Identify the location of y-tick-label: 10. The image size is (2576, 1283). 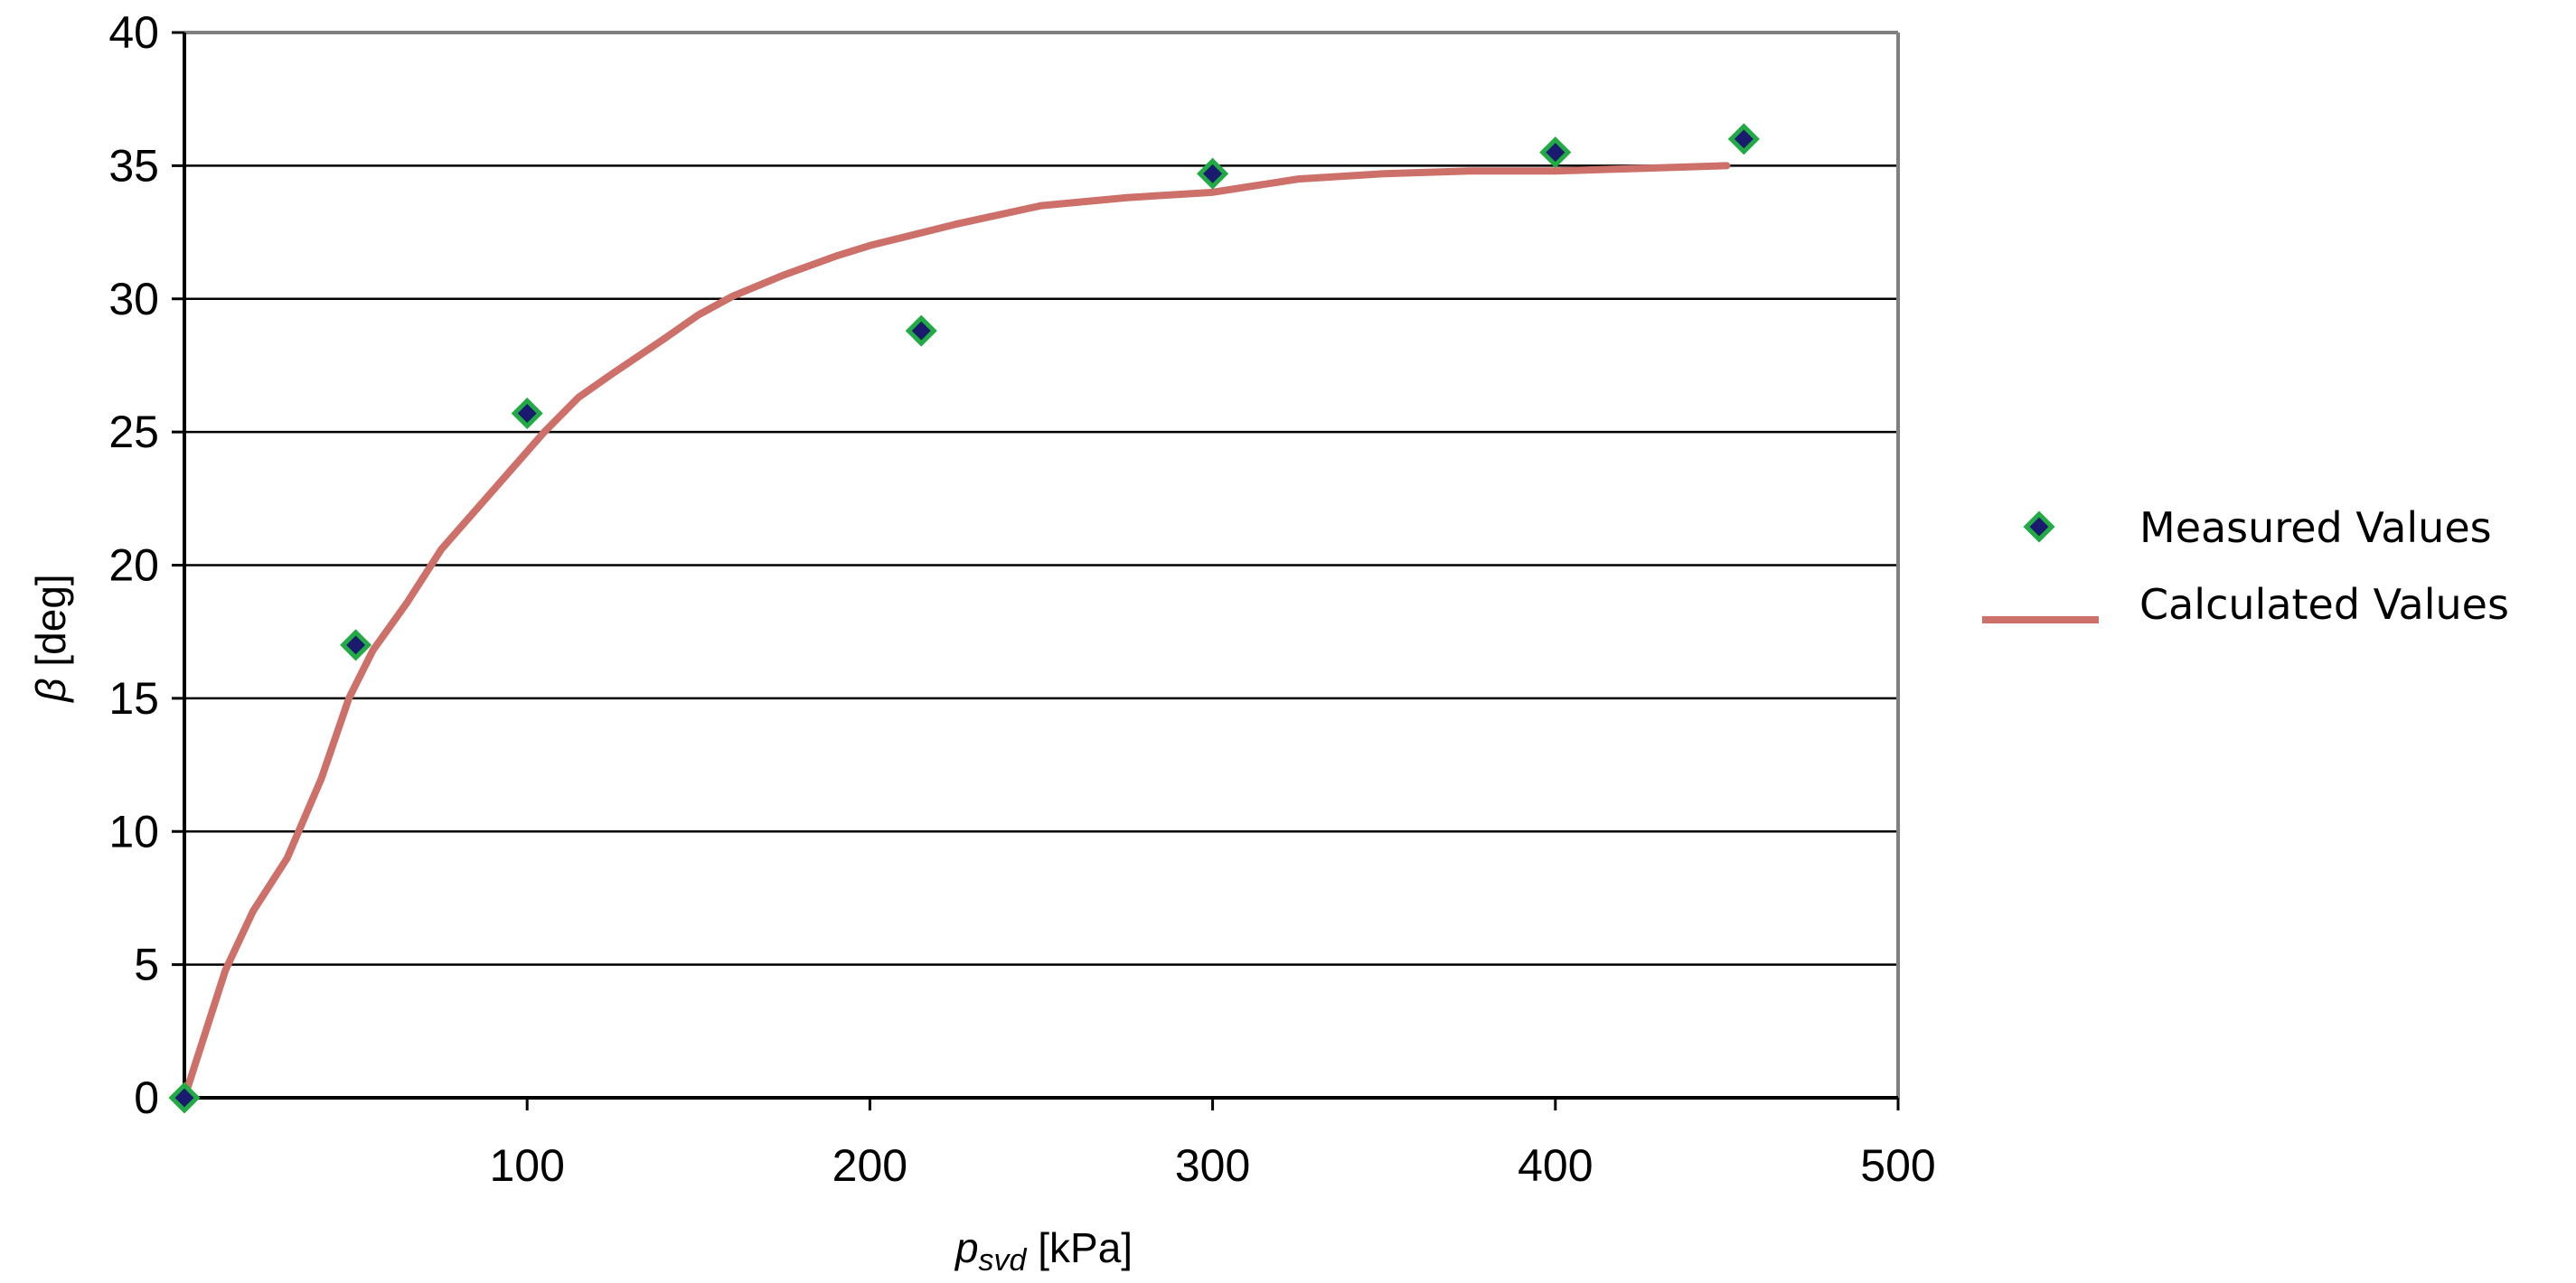
(133, 831).